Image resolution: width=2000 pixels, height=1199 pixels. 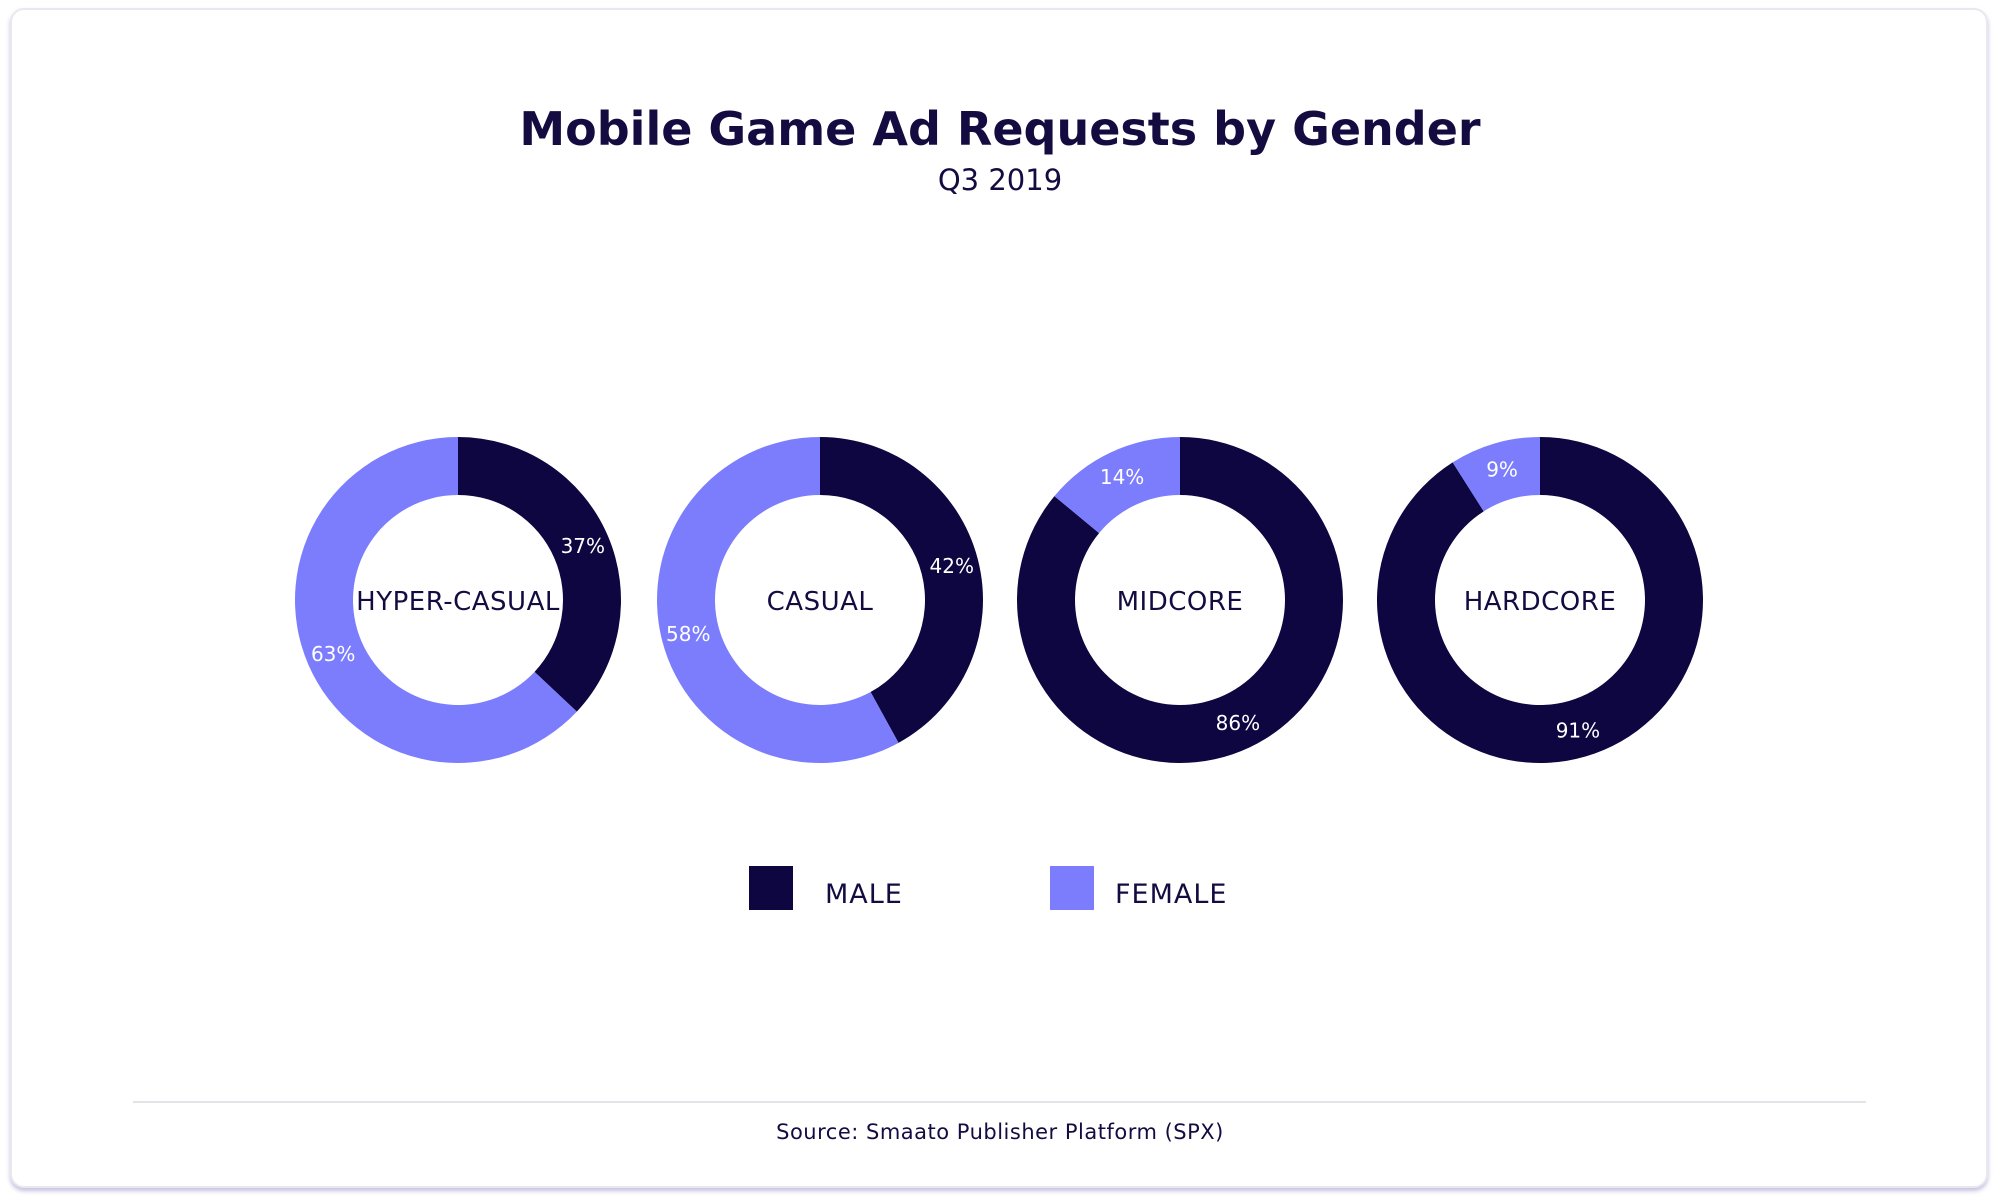 I want to click on category-label-midcore: MIDCORE, so click(x=1180, y=602).